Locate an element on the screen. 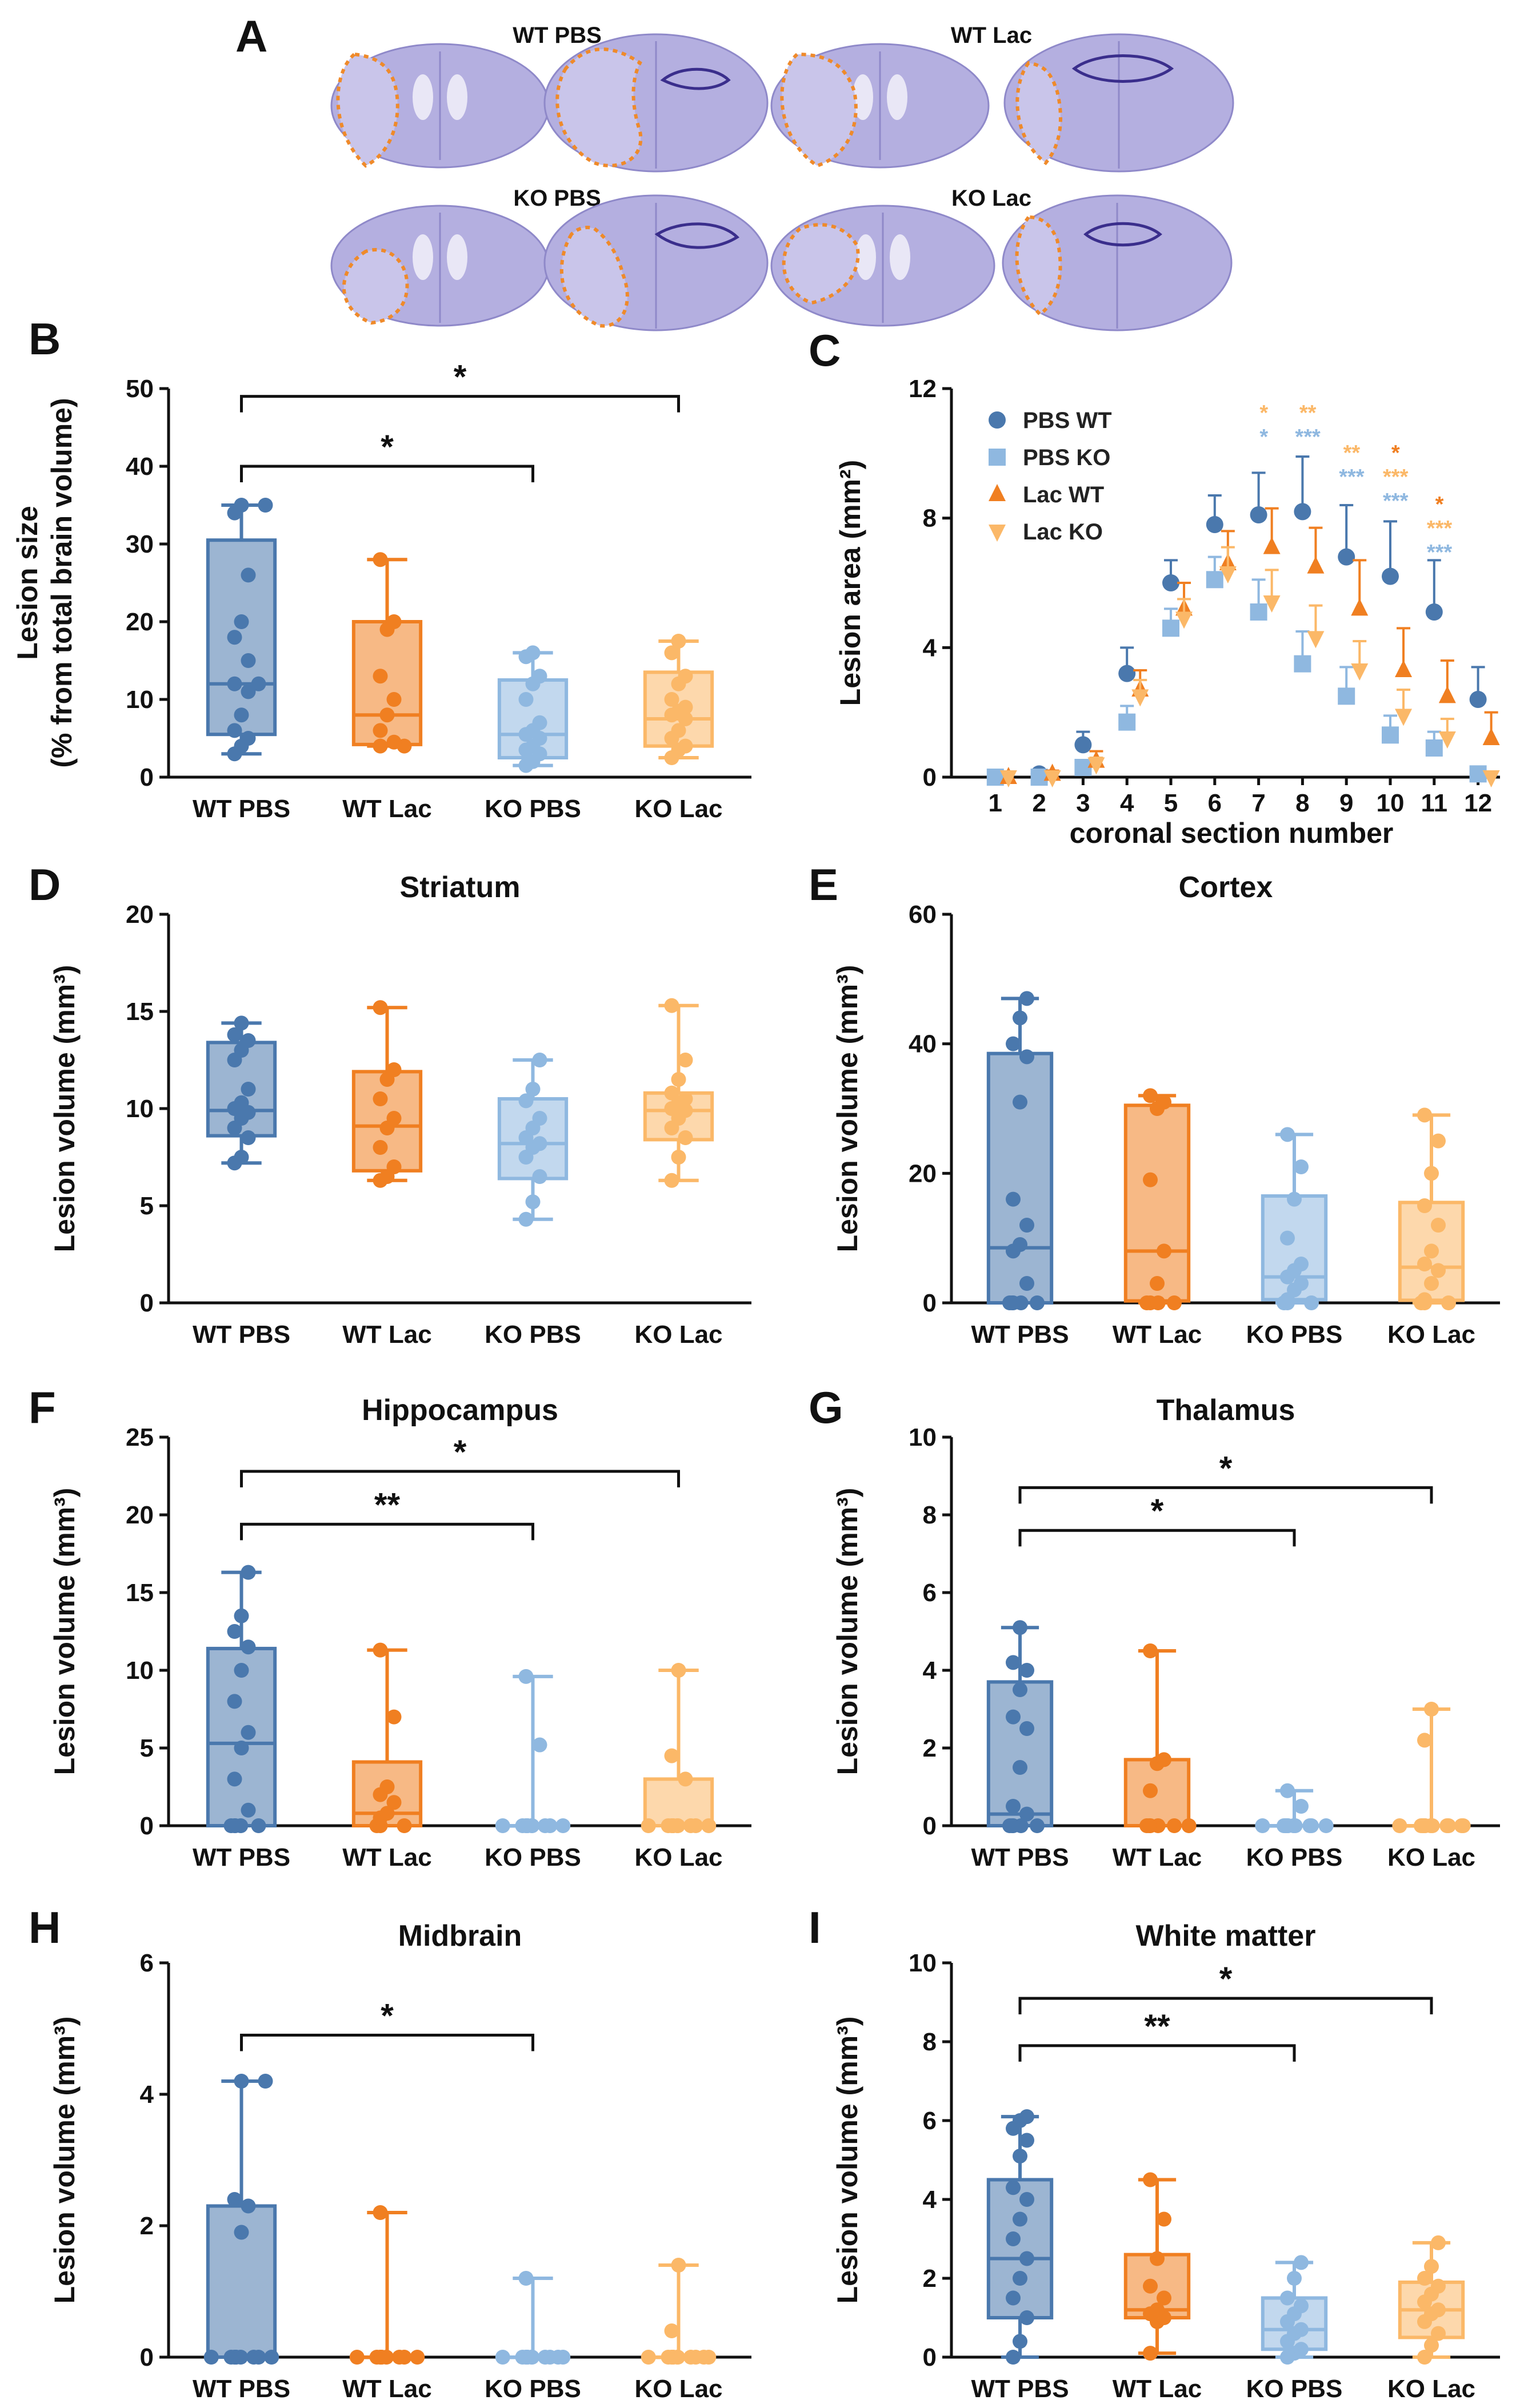 The height and width of the screenshot is (2400, 1540). y-tick-label: 20 is located at coordinates (140, 1515).